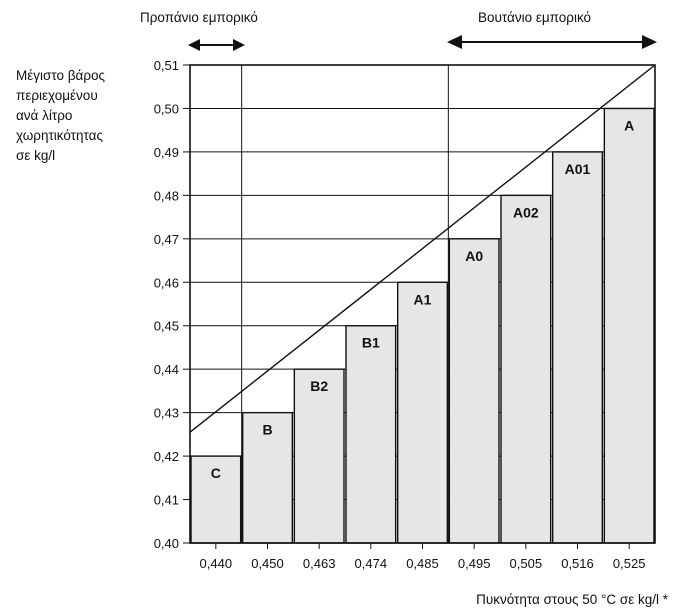 This screenshot has width=674, height=611. I want to click on y-axis-label-line-5: σε kg/l, so click(35, 155).